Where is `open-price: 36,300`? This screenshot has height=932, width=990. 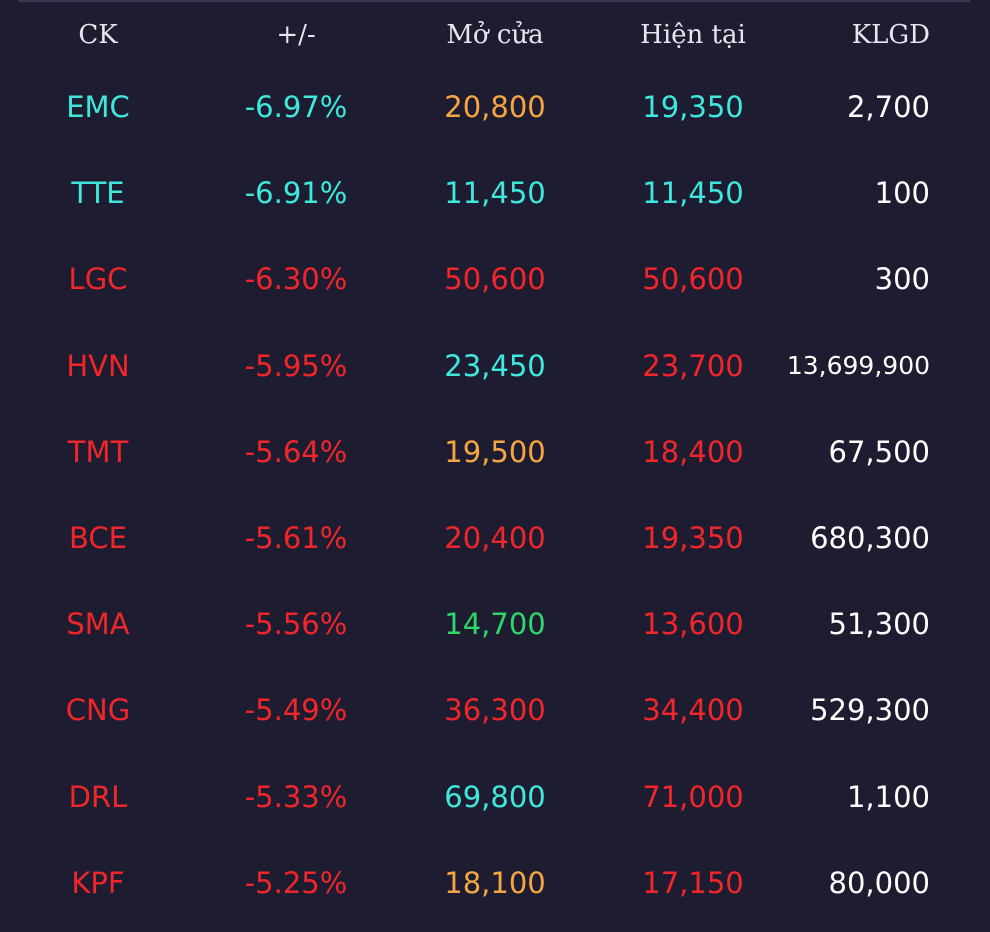
open-price: 36,300 is located at coordinates (495, 710).